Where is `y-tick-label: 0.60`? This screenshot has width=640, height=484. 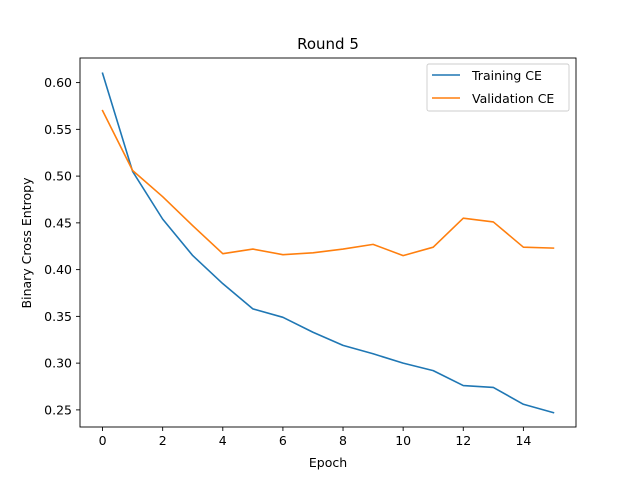 y-tick-label: 0.60 is located at coordinates (58, 82).